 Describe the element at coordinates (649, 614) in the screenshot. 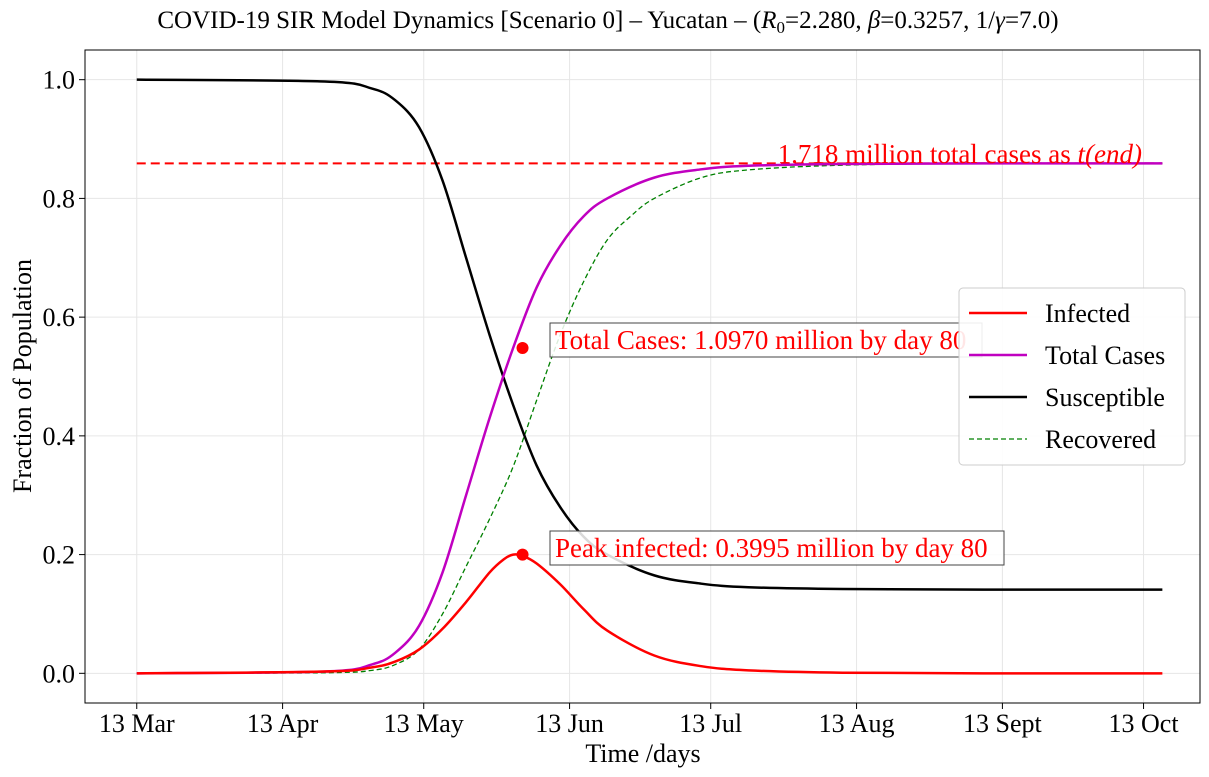

I see `series-infected` at that location.